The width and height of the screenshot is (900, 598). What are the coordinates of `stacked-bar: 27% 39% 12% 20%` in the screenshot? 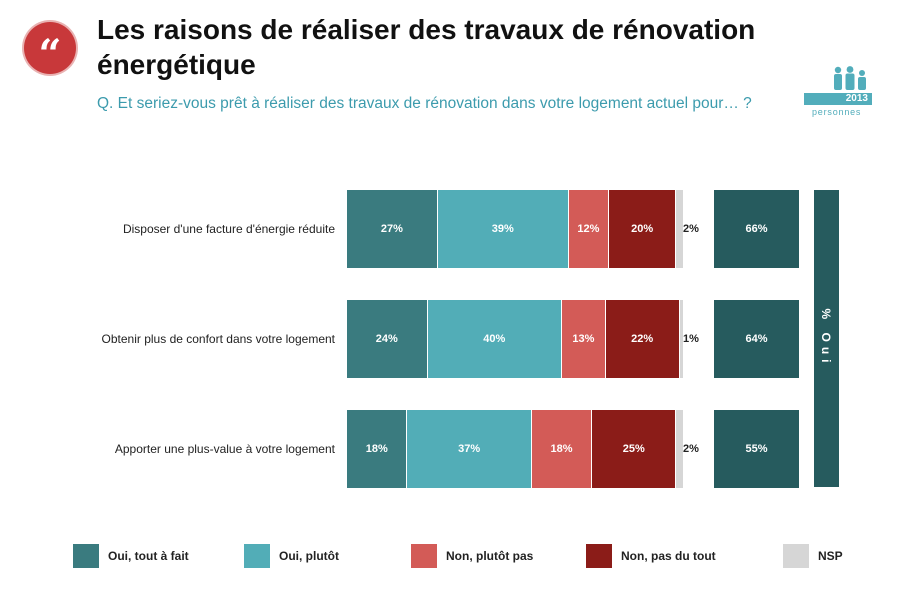 It's located at (515, 229).